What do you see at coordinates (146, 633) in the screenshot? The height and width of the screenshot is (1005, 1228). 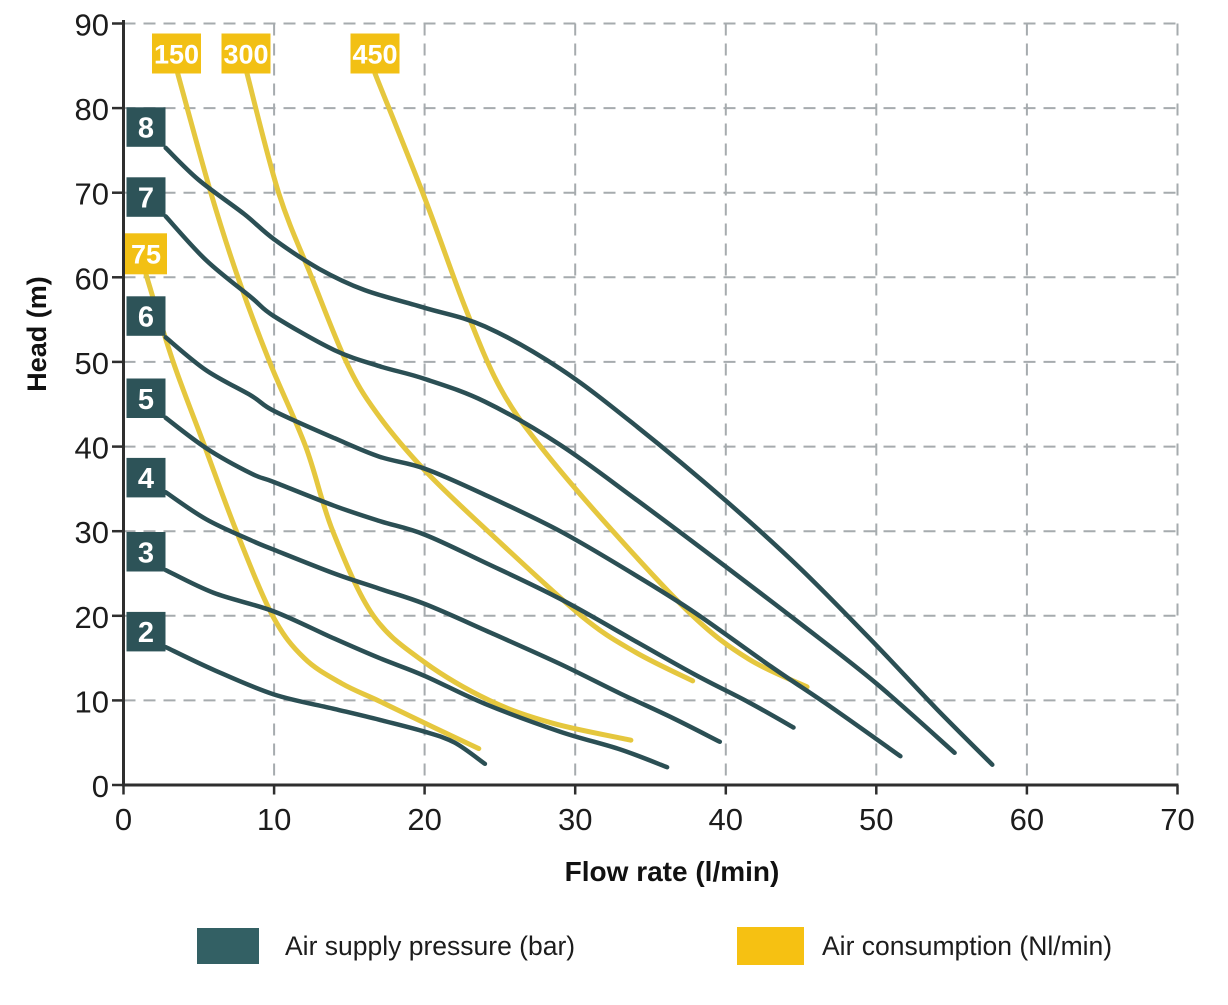 I see `svg-text: 2` at bounding box center [146, 633].